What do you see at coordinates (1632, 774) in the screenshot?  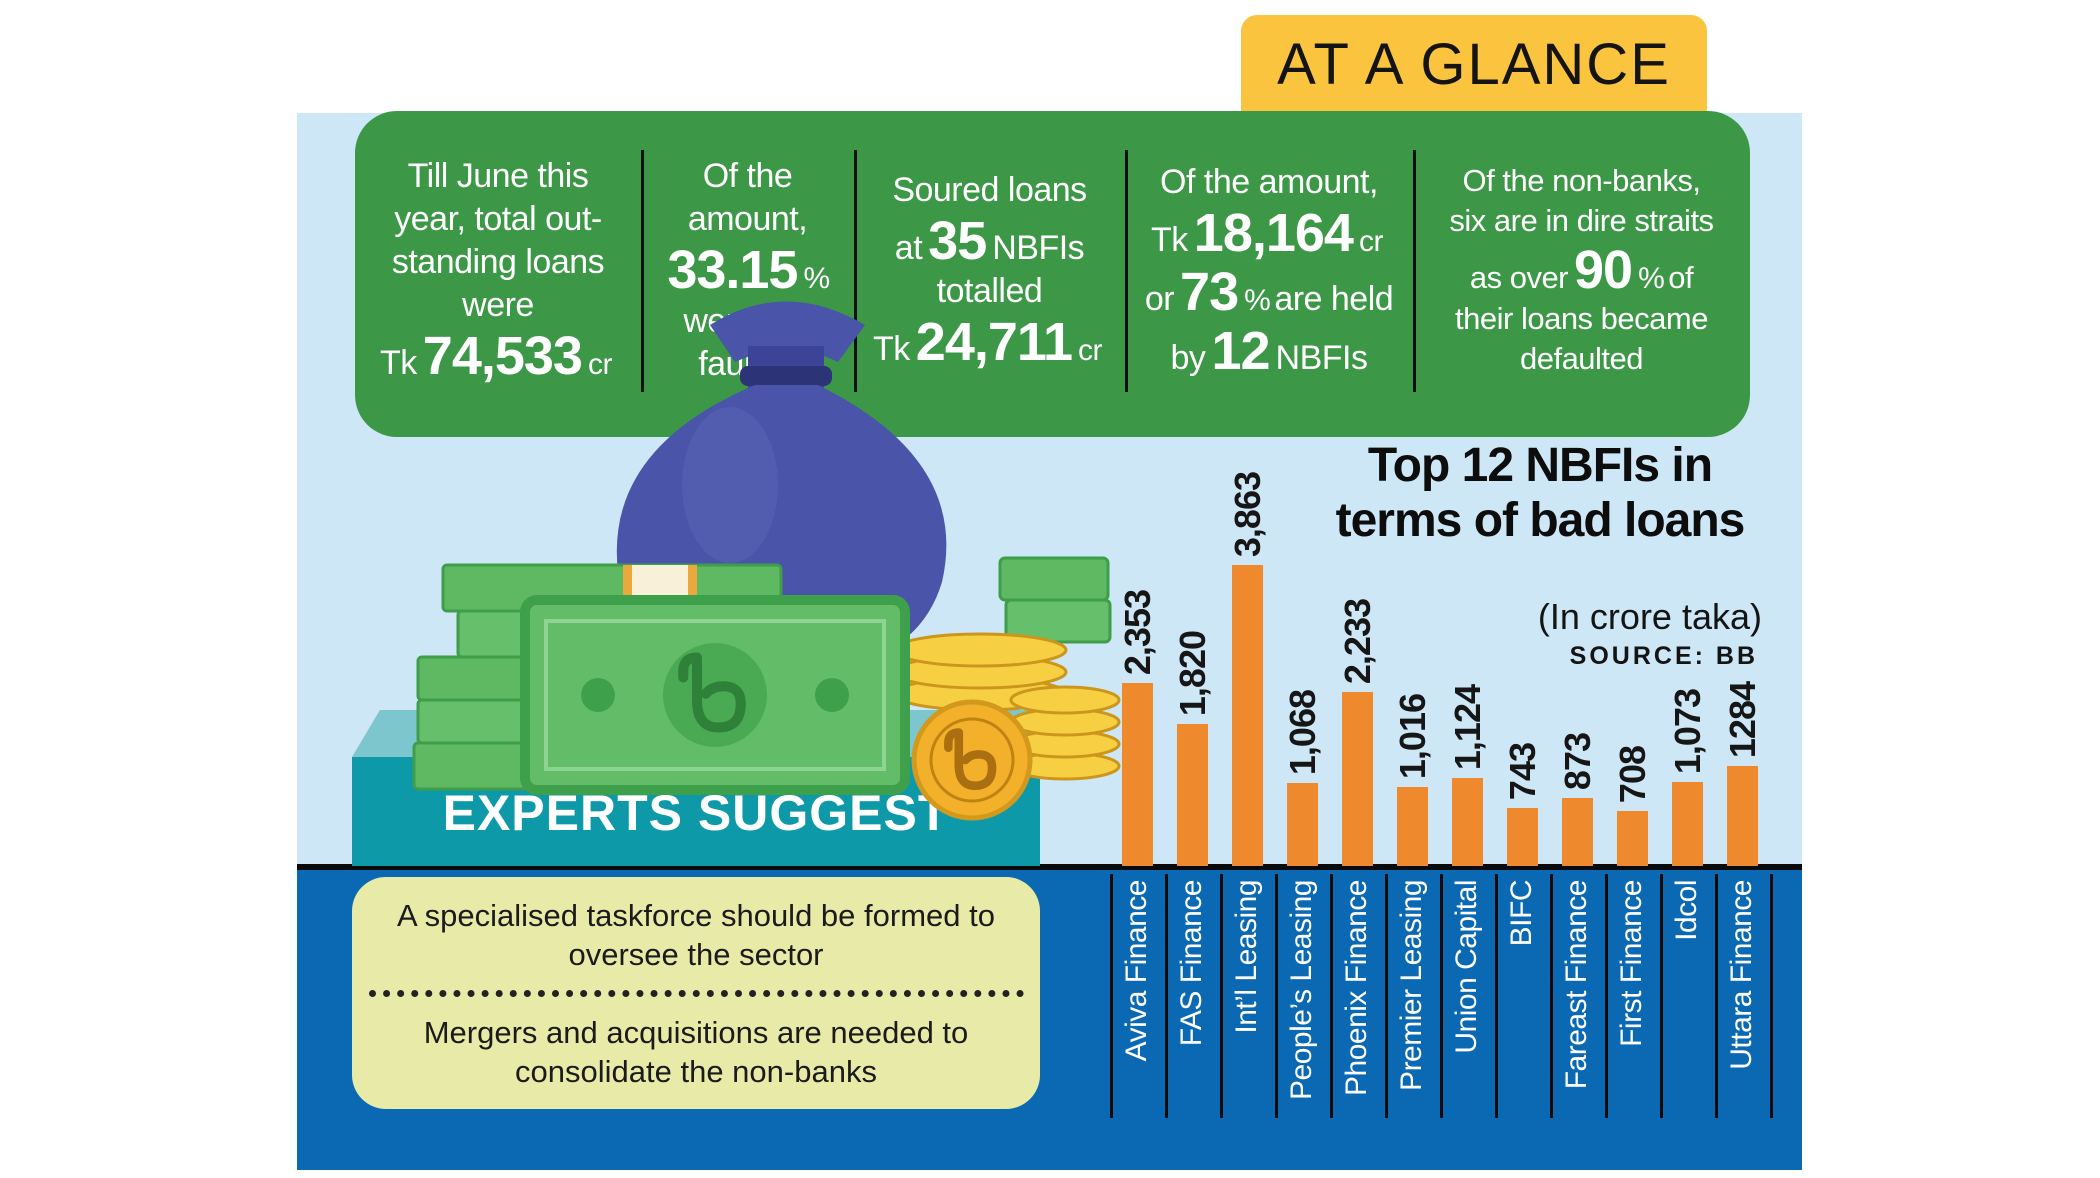 I see `bar-value-label: 708` at bounding box center [1632, 774].